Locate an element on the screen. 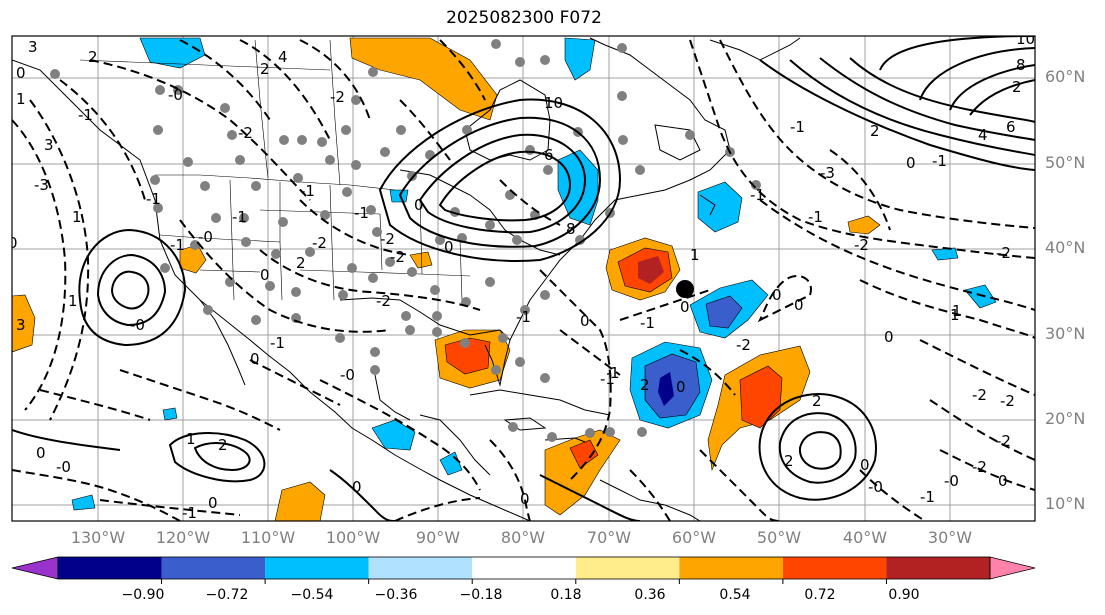 The width and height of the screenshot is (1105, 615). colorbar-frame is located at coordinates (524, 568).